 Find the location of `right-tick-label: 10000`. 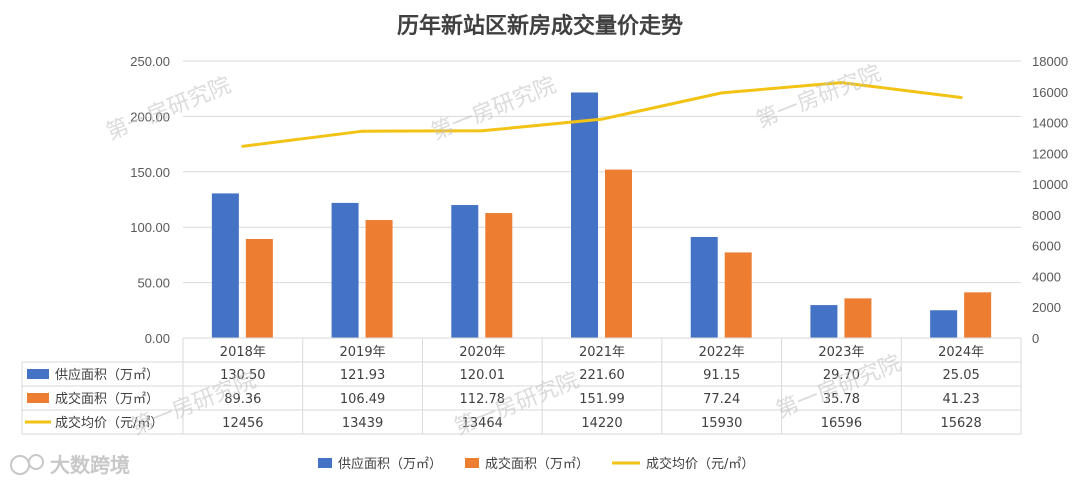

right-tick-label: 10000 is located at coordinates (1050, 184).